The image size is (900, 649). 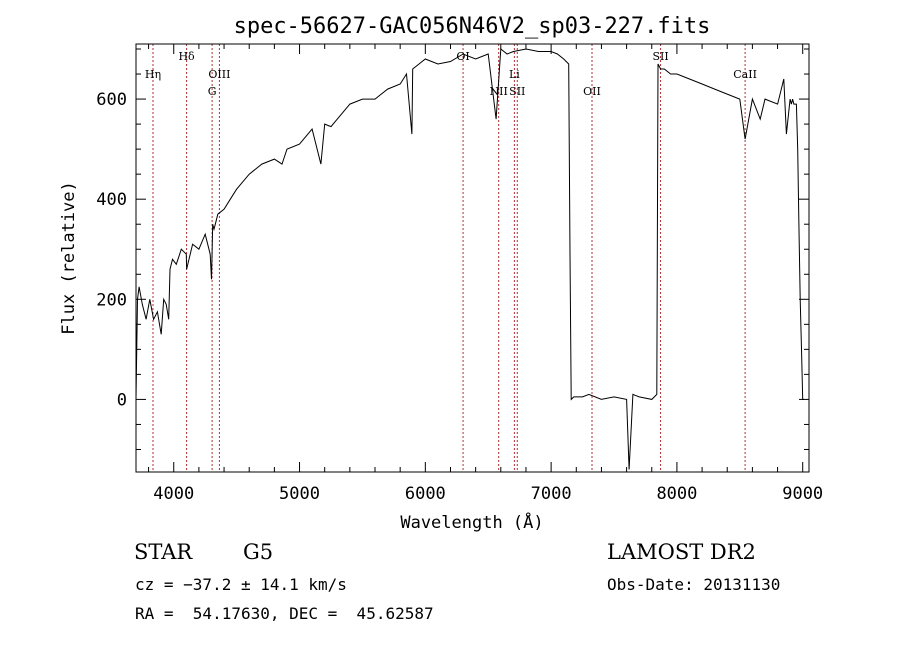 I want to click on x-tick-label: 7000, so click(x=551, y=494).